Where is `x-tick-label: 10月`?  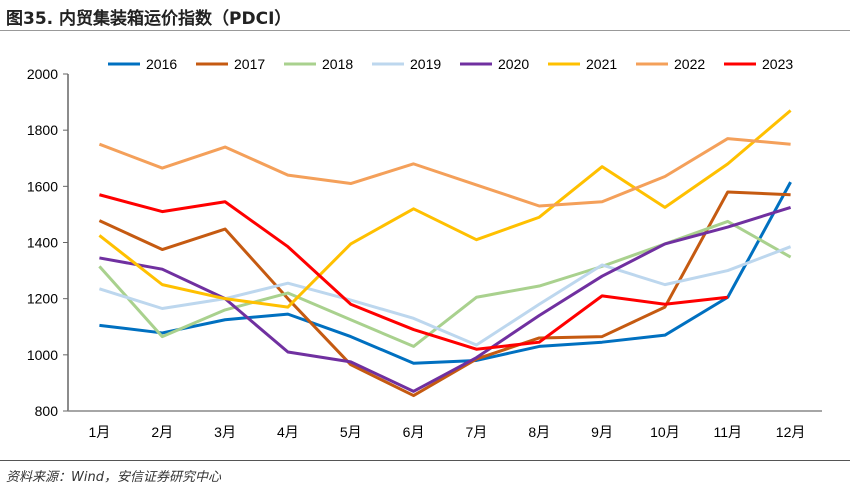 x-tick-label: 10月 is located at coordinates (665, 432).